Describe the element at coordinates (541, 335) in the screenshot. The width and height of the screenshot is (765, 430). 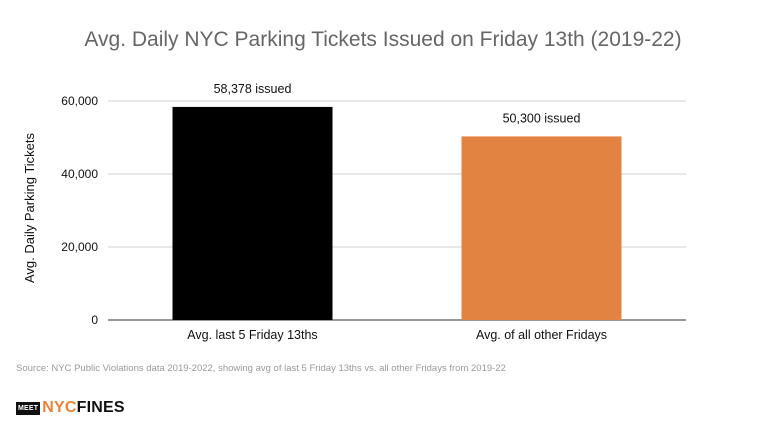
I see `category-label-2: Avg. of all other Fridays` at that location.